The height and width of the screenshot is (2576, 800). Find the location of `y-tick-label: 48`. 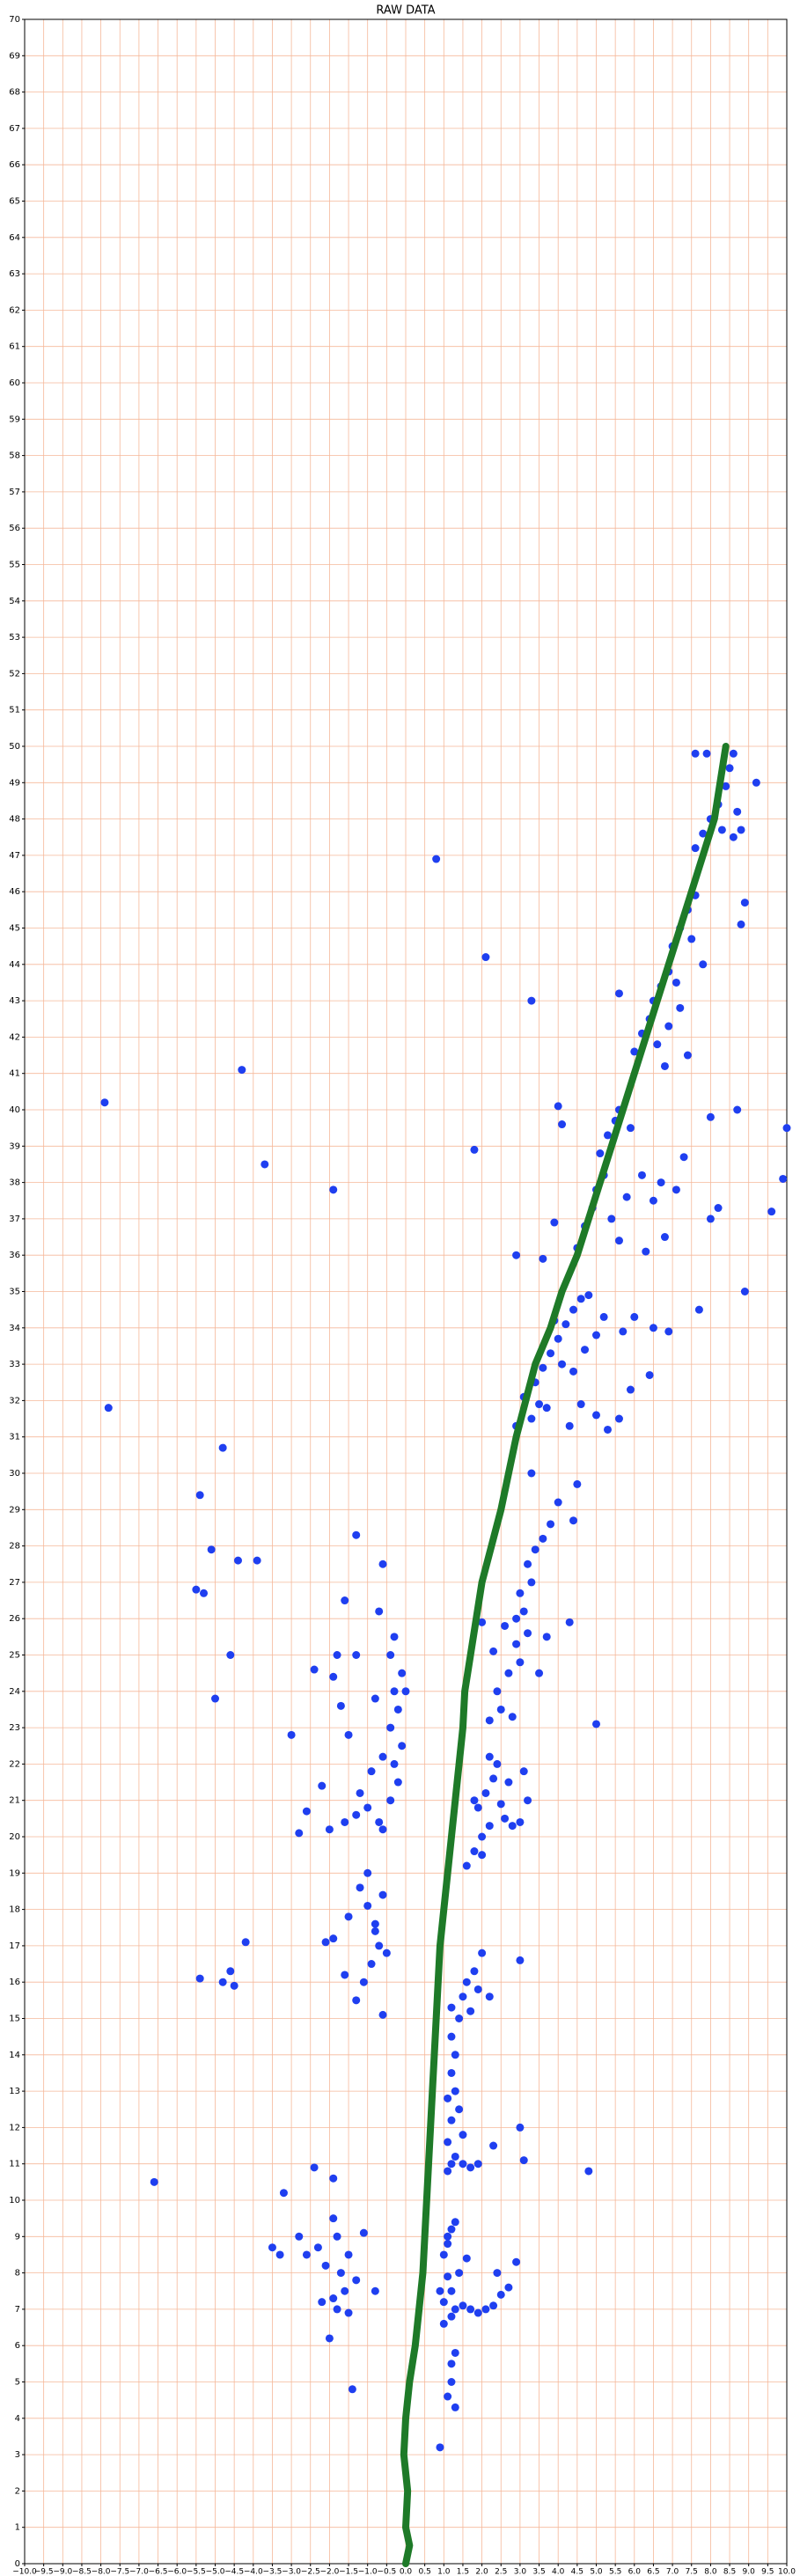

y-tick-label: 48 is located at coordinates (15, 820).